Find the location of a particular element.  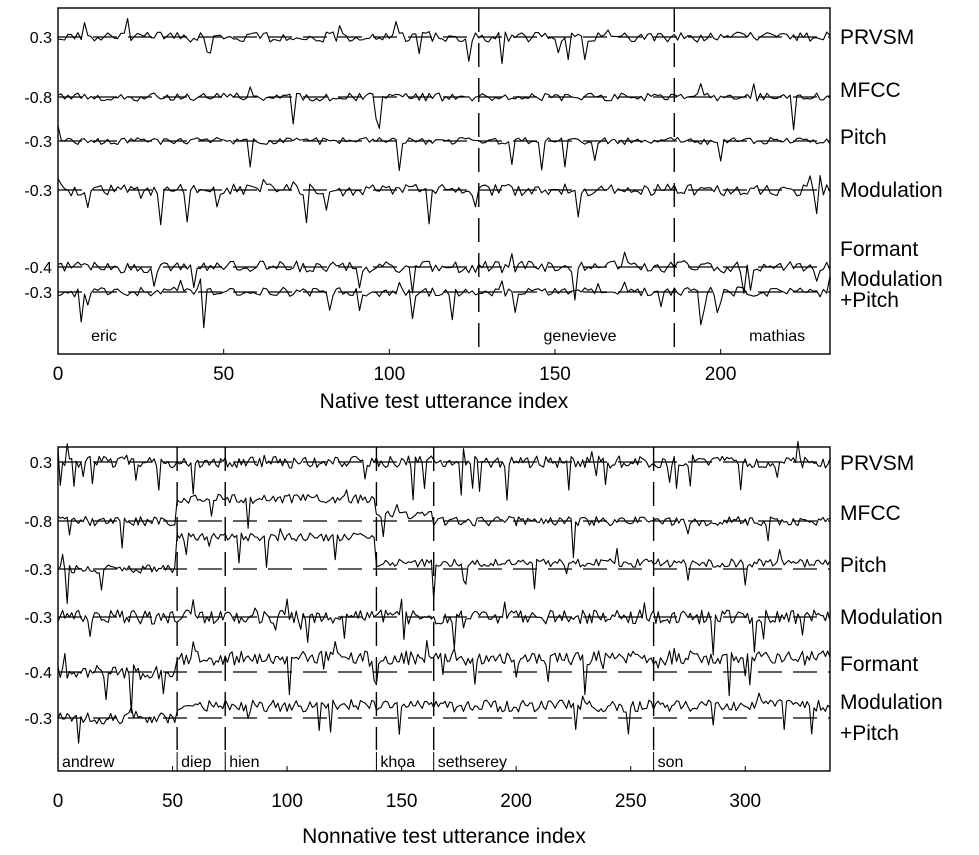

speaker-label: andrew is located at coordinates (88, 762).